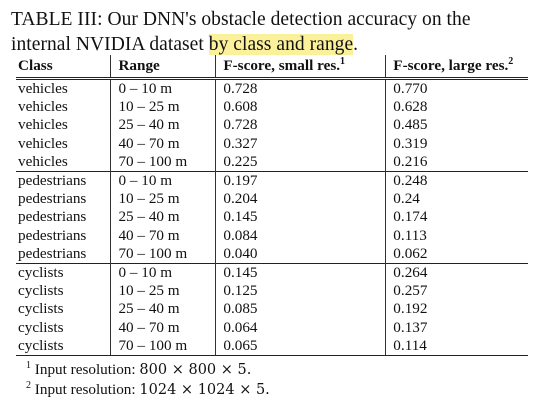 The height and width of the screenshot is (409, 535). What do you see at coordinates (300, 107) in the screenshot?
I see `cell-fscore-small: 0.608` at bounding box center [300, 107].